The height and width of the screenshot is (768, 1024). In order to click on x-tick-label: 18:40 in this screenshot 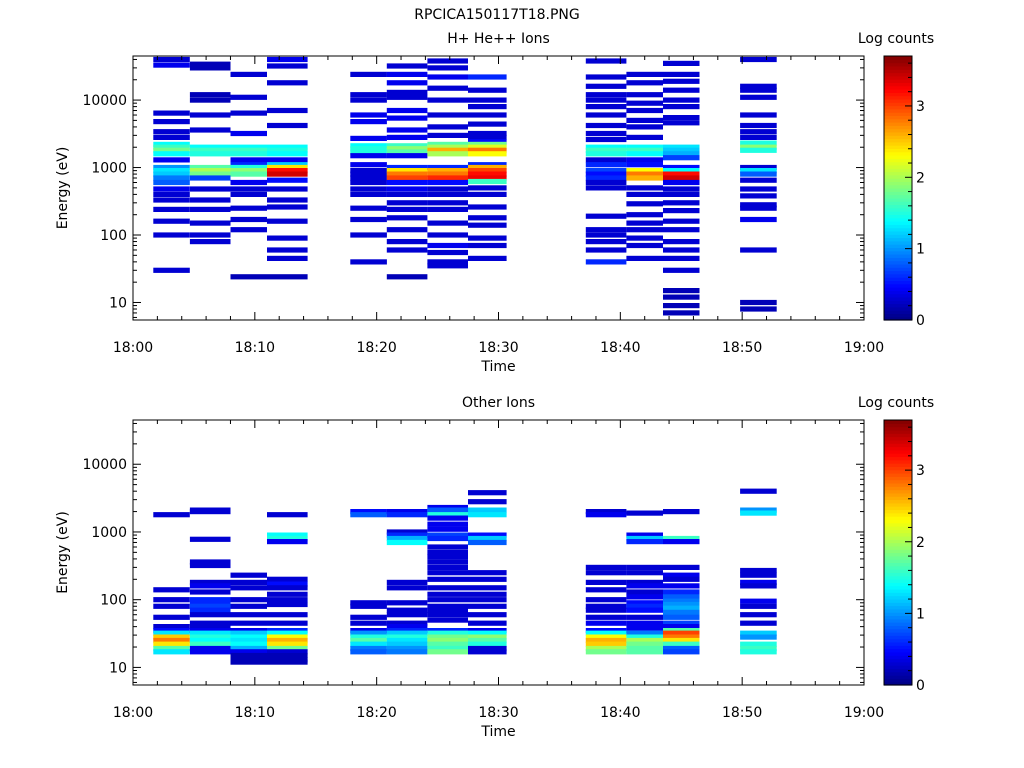, I will do `click(620, 713)`.